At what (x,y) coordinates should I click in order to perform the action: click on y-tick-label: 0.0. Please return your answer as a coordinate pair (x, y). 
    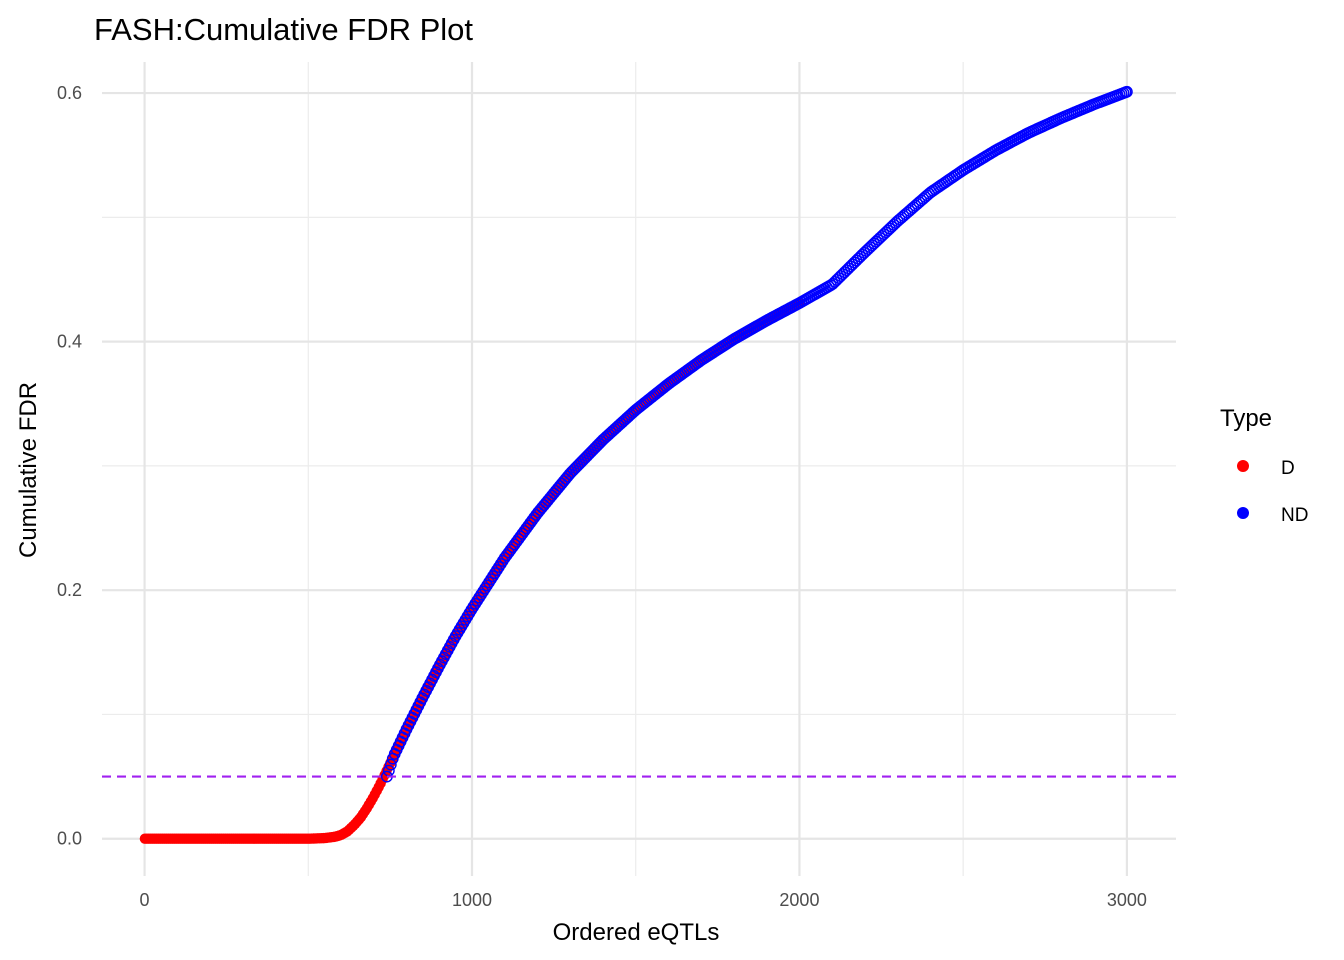
    Looking at the image, I should click on (69, 839).